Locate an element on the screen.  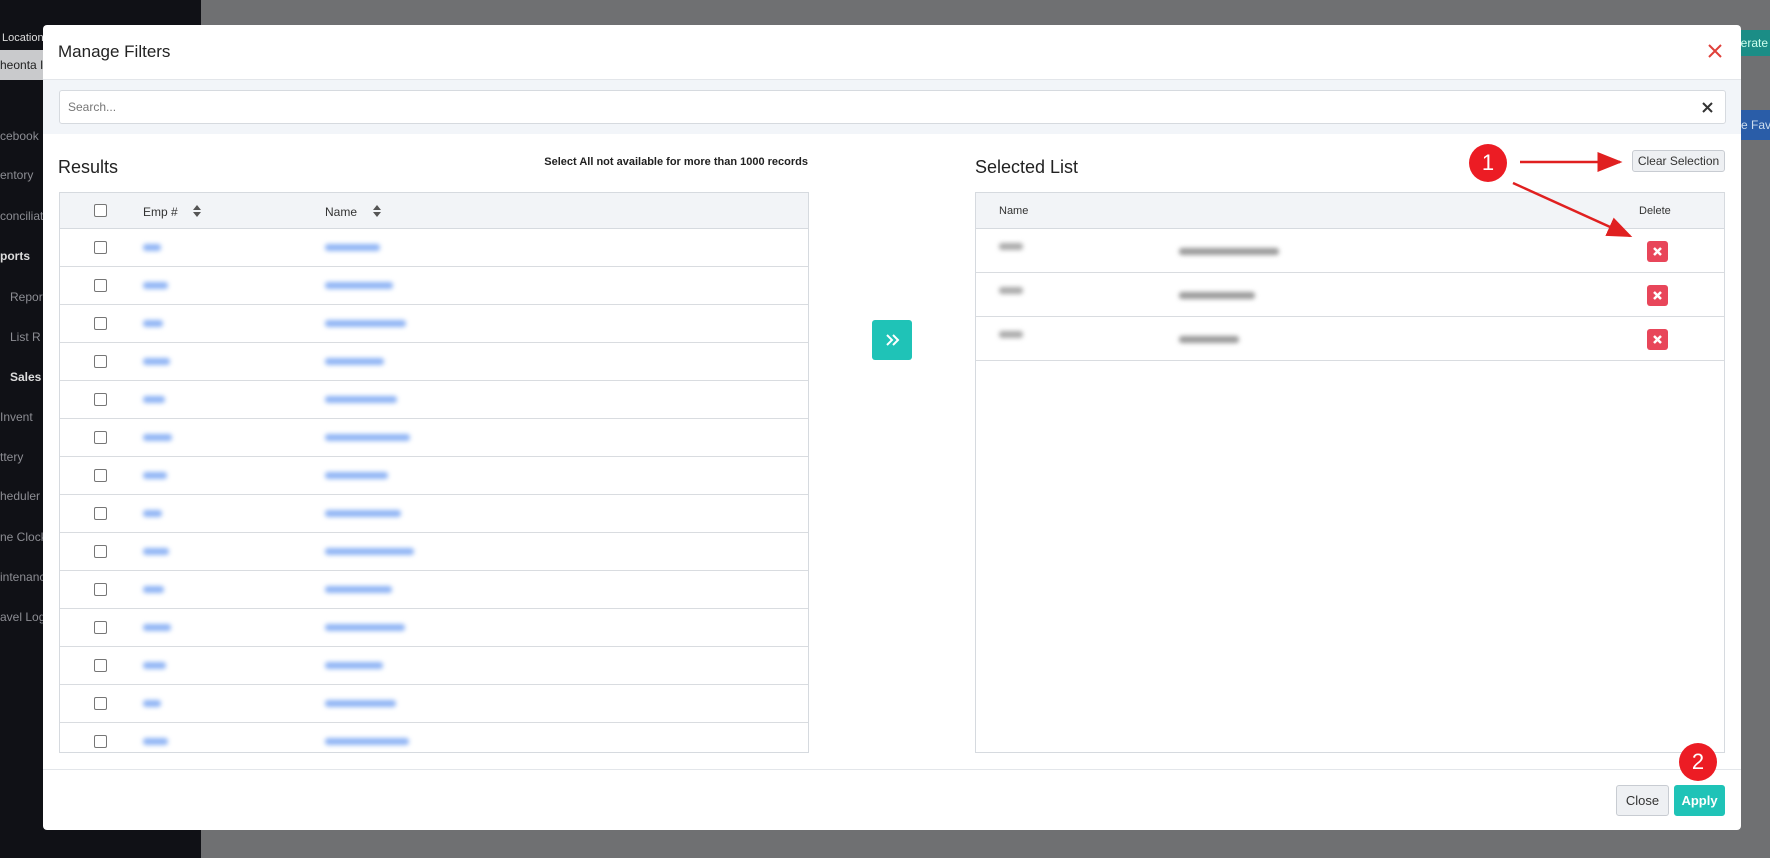
sidebar-item: ports is located at coordinates (15, 256).